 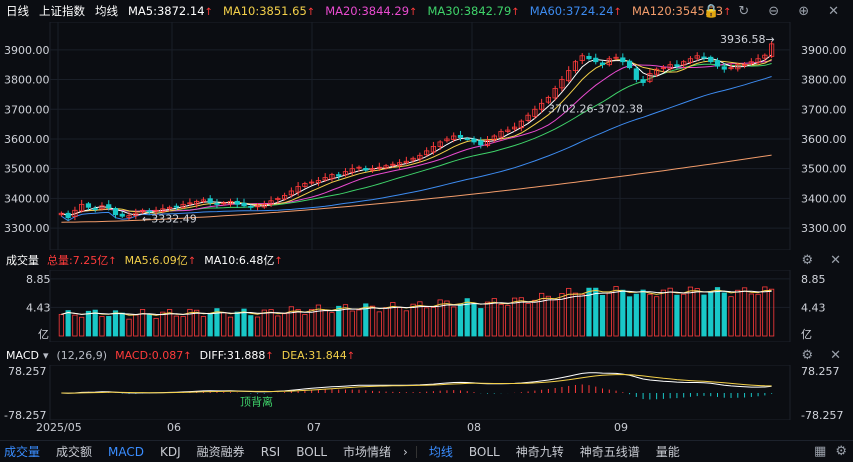 What do you see at coordinates (256, 401) in the screenshot?
I see `divergence-label: 顶背离` at bounding box center [256, 401].